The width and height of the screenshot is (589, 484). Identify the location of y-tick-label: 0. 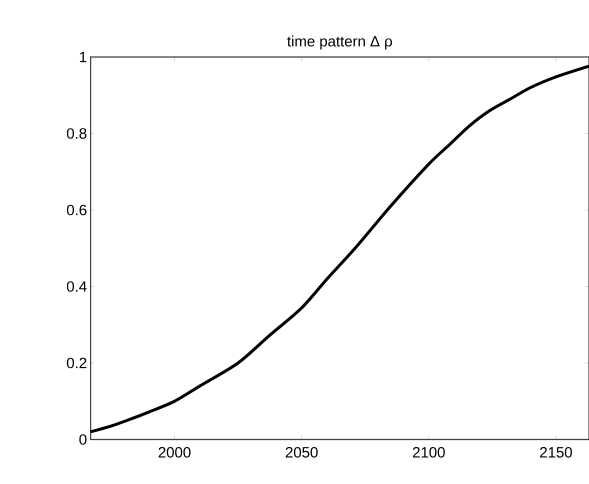
(82, 439).